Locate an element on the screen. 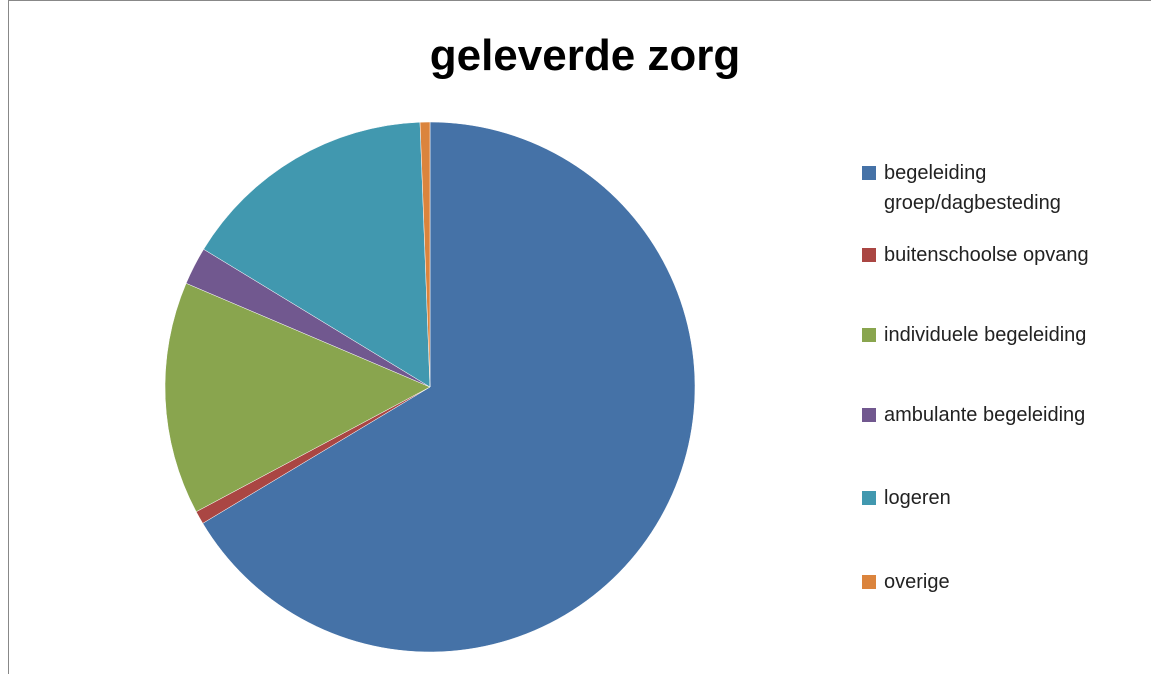 Image resolution: width=1151 pixels, height=674 pixels. legend-item: ambulante begeleiding is located at coordinates (993, 415).